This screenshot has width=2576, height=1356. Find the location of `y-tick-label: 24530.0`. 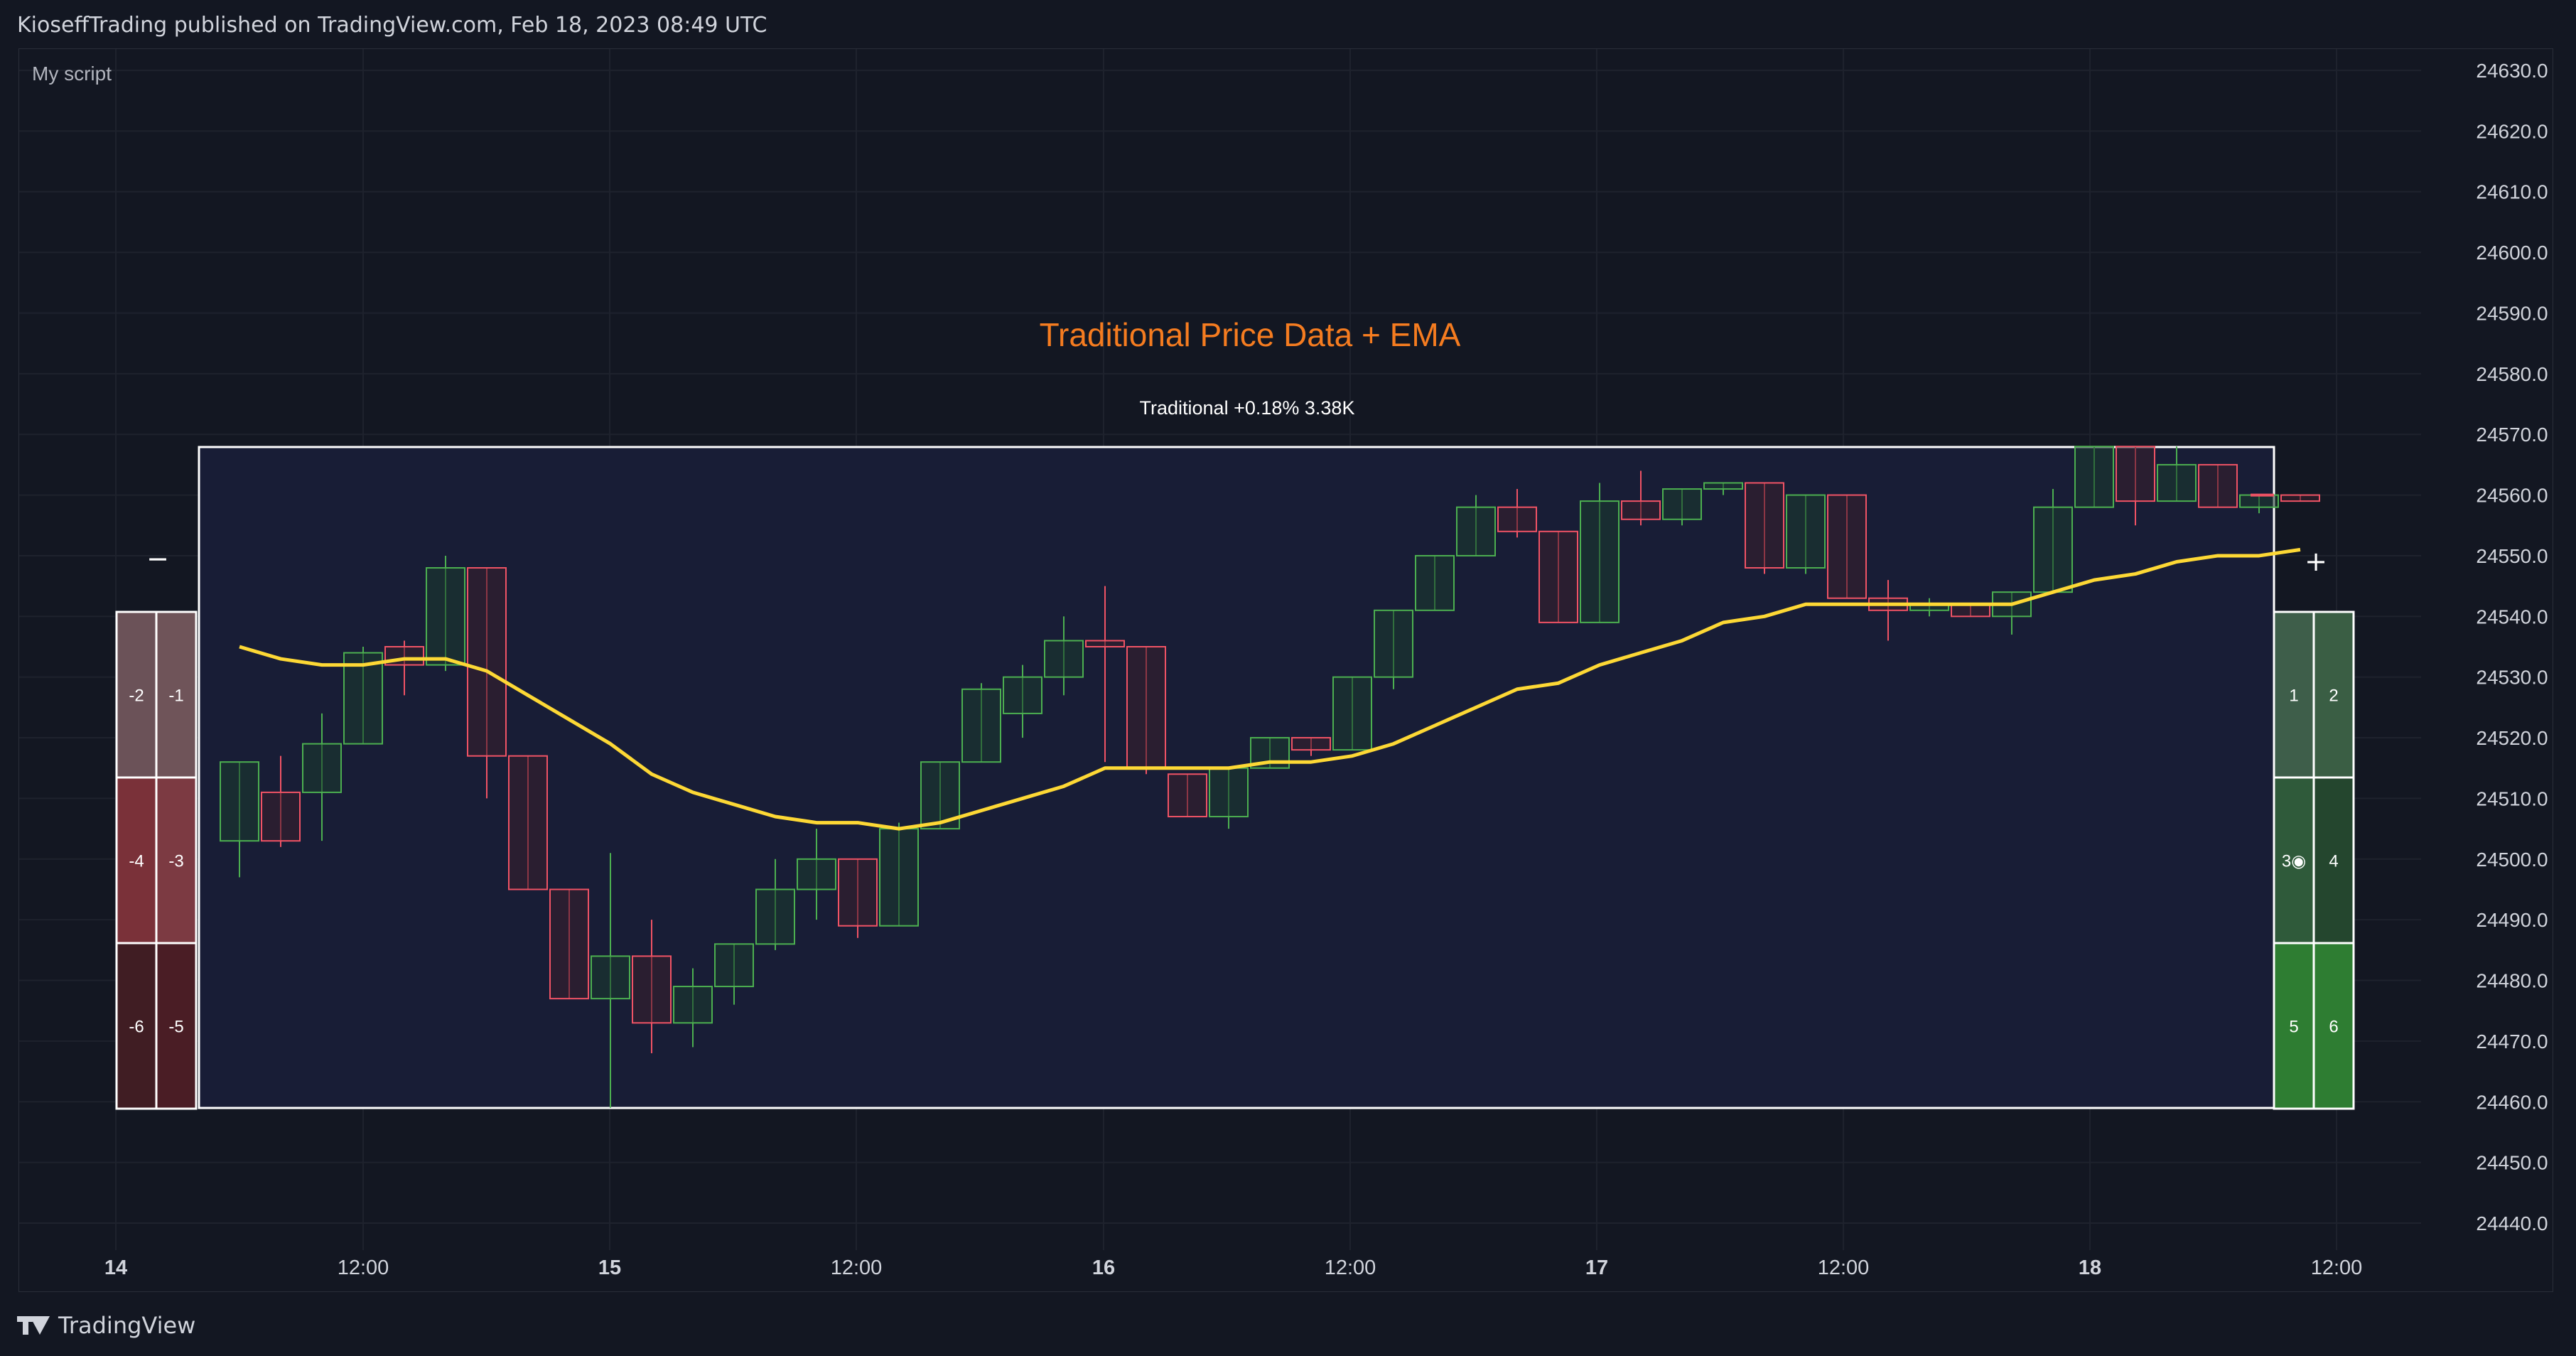

y-tick-label: 24530.0 is located at coordinates (2512, 678).